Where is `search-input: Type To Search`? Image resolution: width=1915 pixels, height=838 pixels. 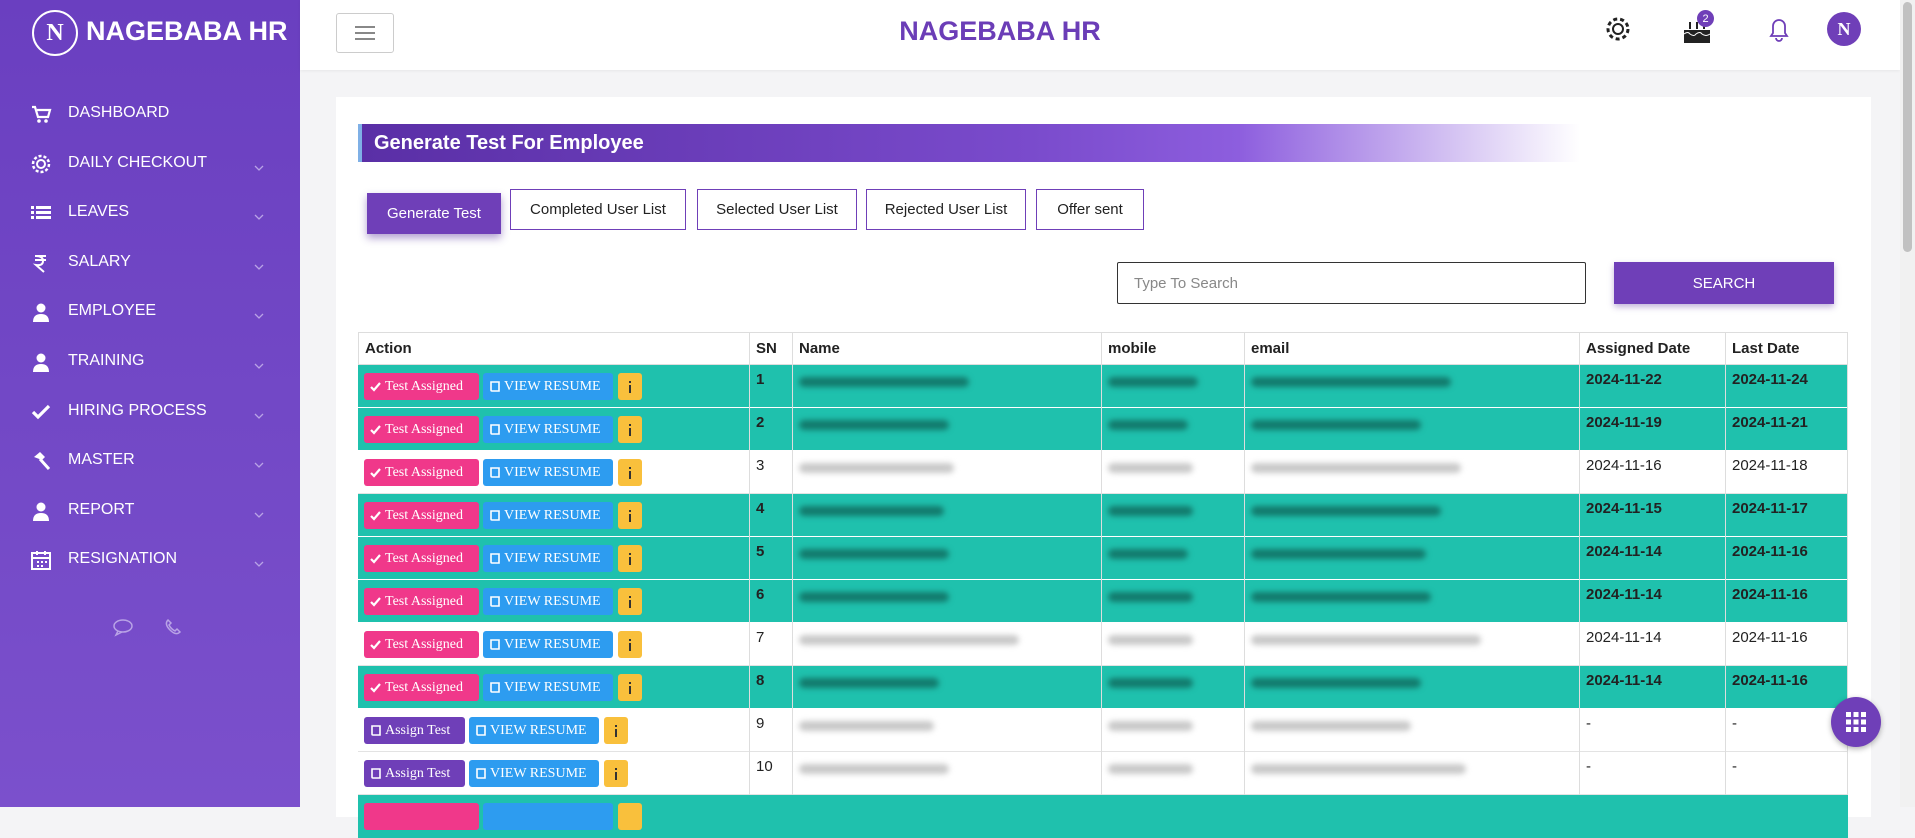 search-input: Type To Search is located at coordinates (1351, 283).